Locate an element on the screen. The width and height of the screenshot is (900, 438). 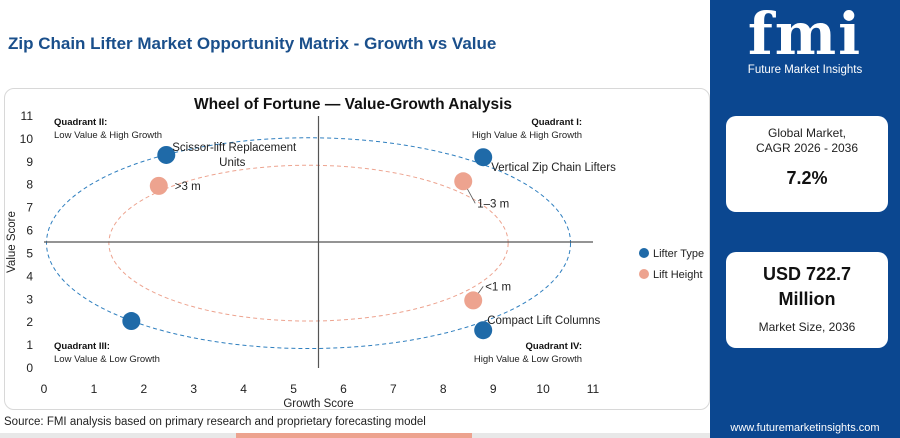
y-tick-label: 1 is located at coordinates (29, 345).